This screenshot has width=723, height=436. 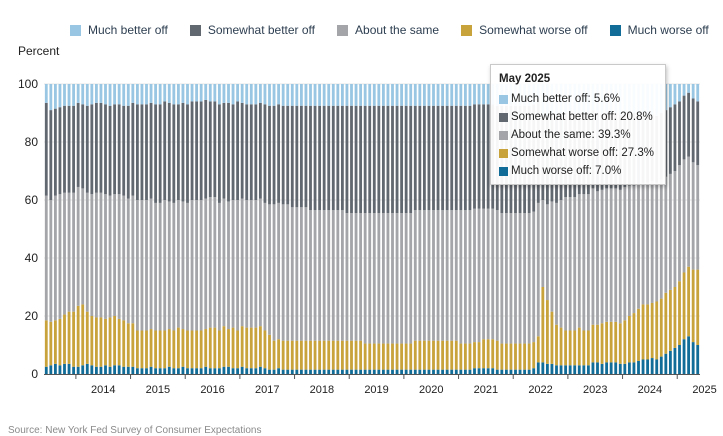 What do you see at coordinates (252, 30) in the screenshot?
I see `legend-item-somewhat-better-off: Somewhat better off` at bounding box center [252, 30].